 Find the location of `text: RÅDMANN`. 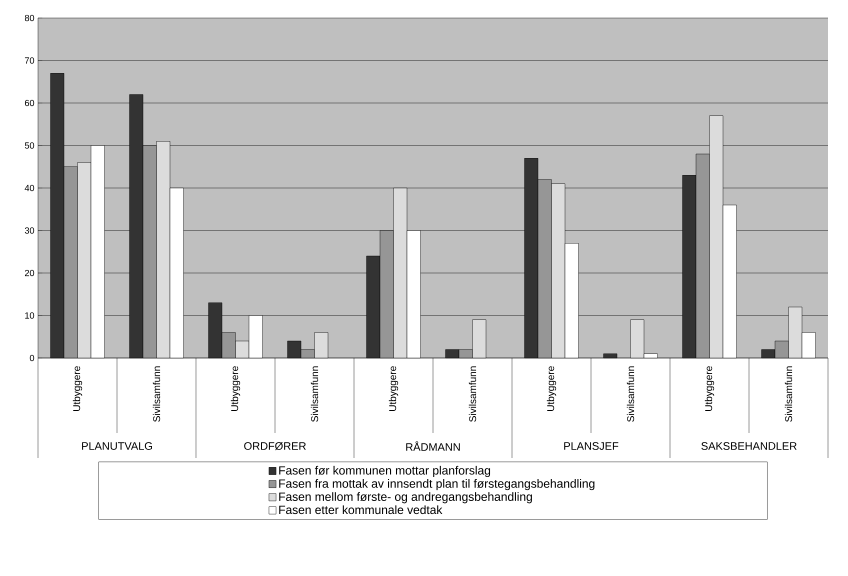

text: RÅDMANN is located at coordinates (433, 446).